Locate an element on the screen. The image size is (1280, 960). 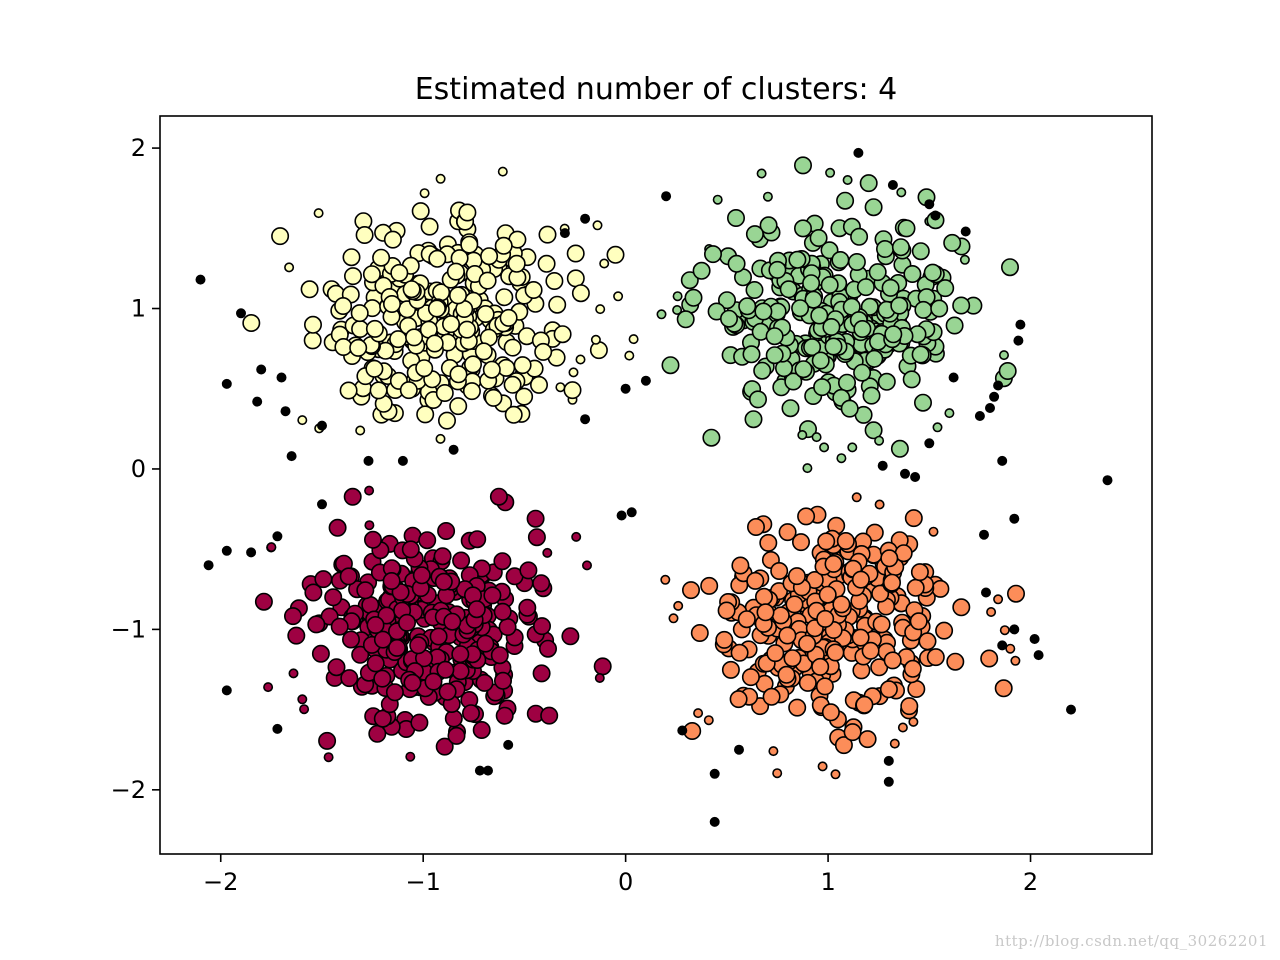
x-tick-label: 1 is located at coordinates (827, 882).